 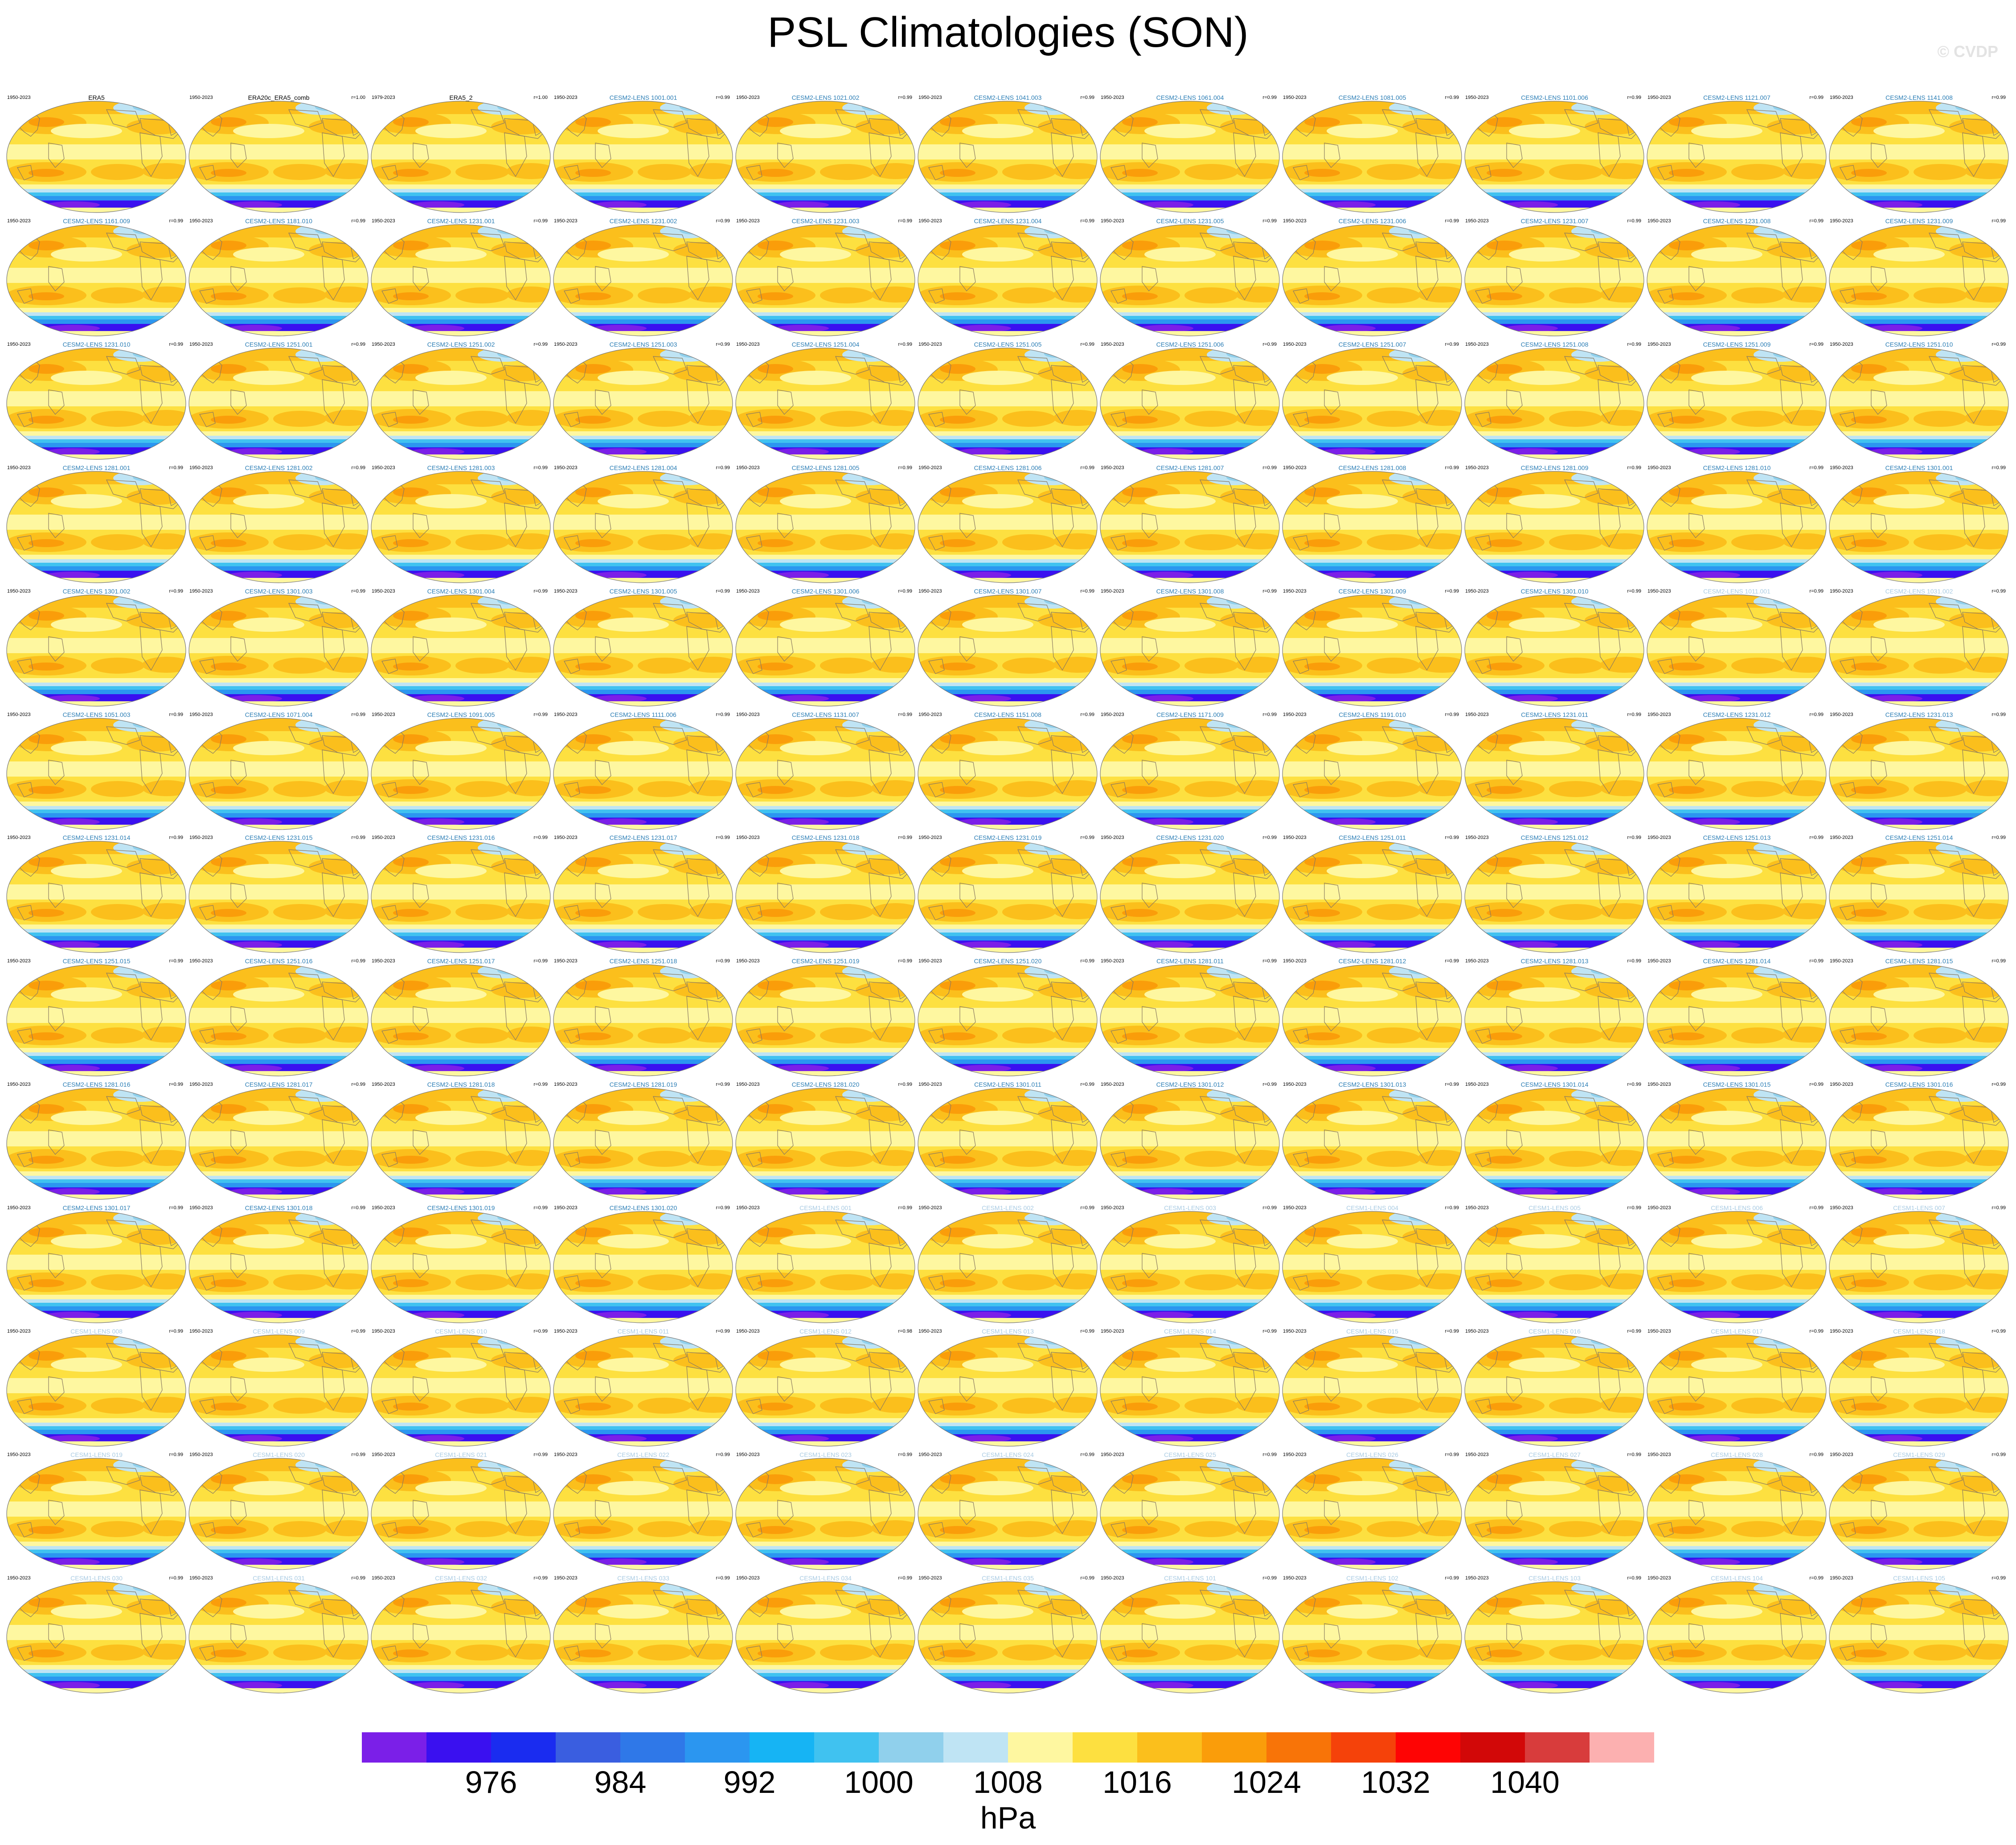 I want to click on panel: 1950-2023 CESM2-LENS 1111.006 r=0.99, so click(x=643, y=773).